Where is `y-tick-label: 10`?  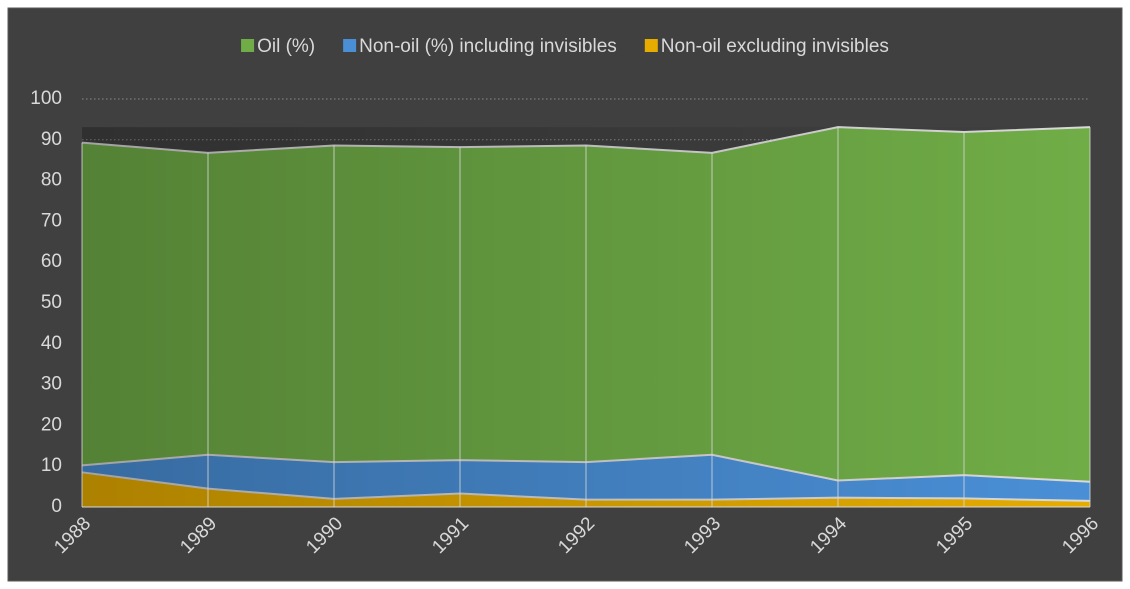
y-tick-label: 10 is located at coordinates (51, 465).